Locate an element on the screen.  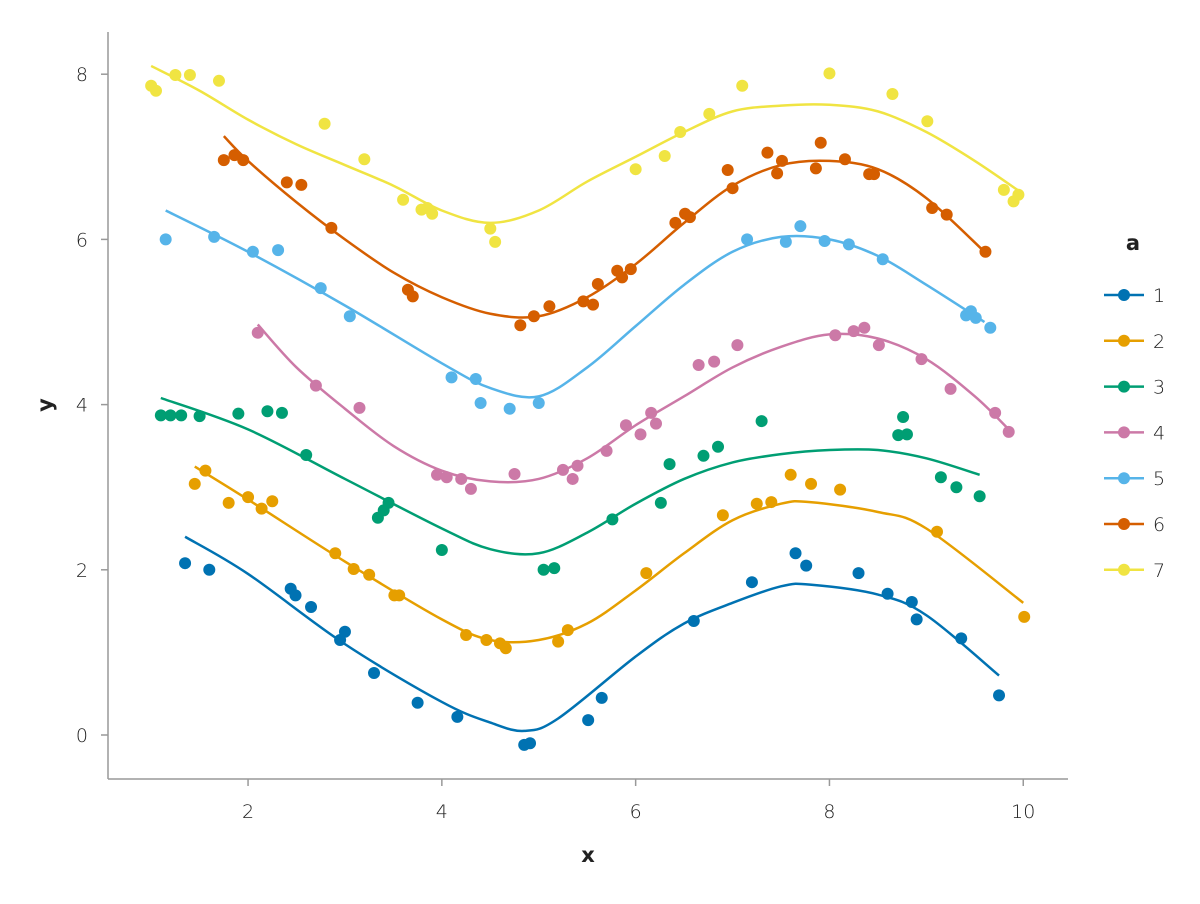
y-axis-label: y is located at coordinates (45, 405).